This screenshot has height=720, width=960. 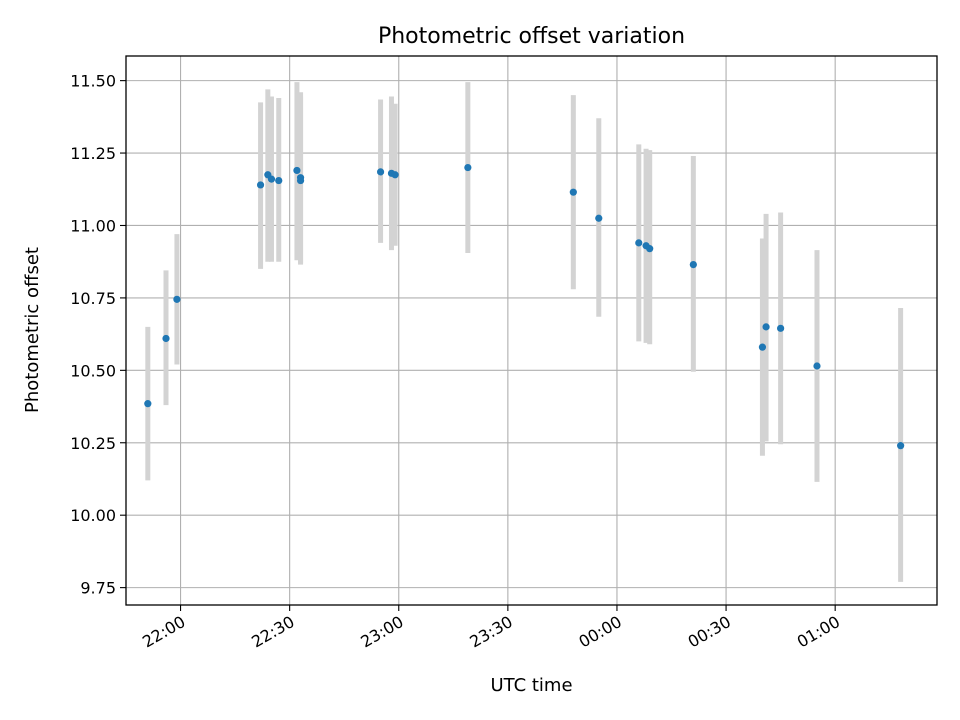 I want to click on x-tick-label: 23:00, so click(x=381, y=632).